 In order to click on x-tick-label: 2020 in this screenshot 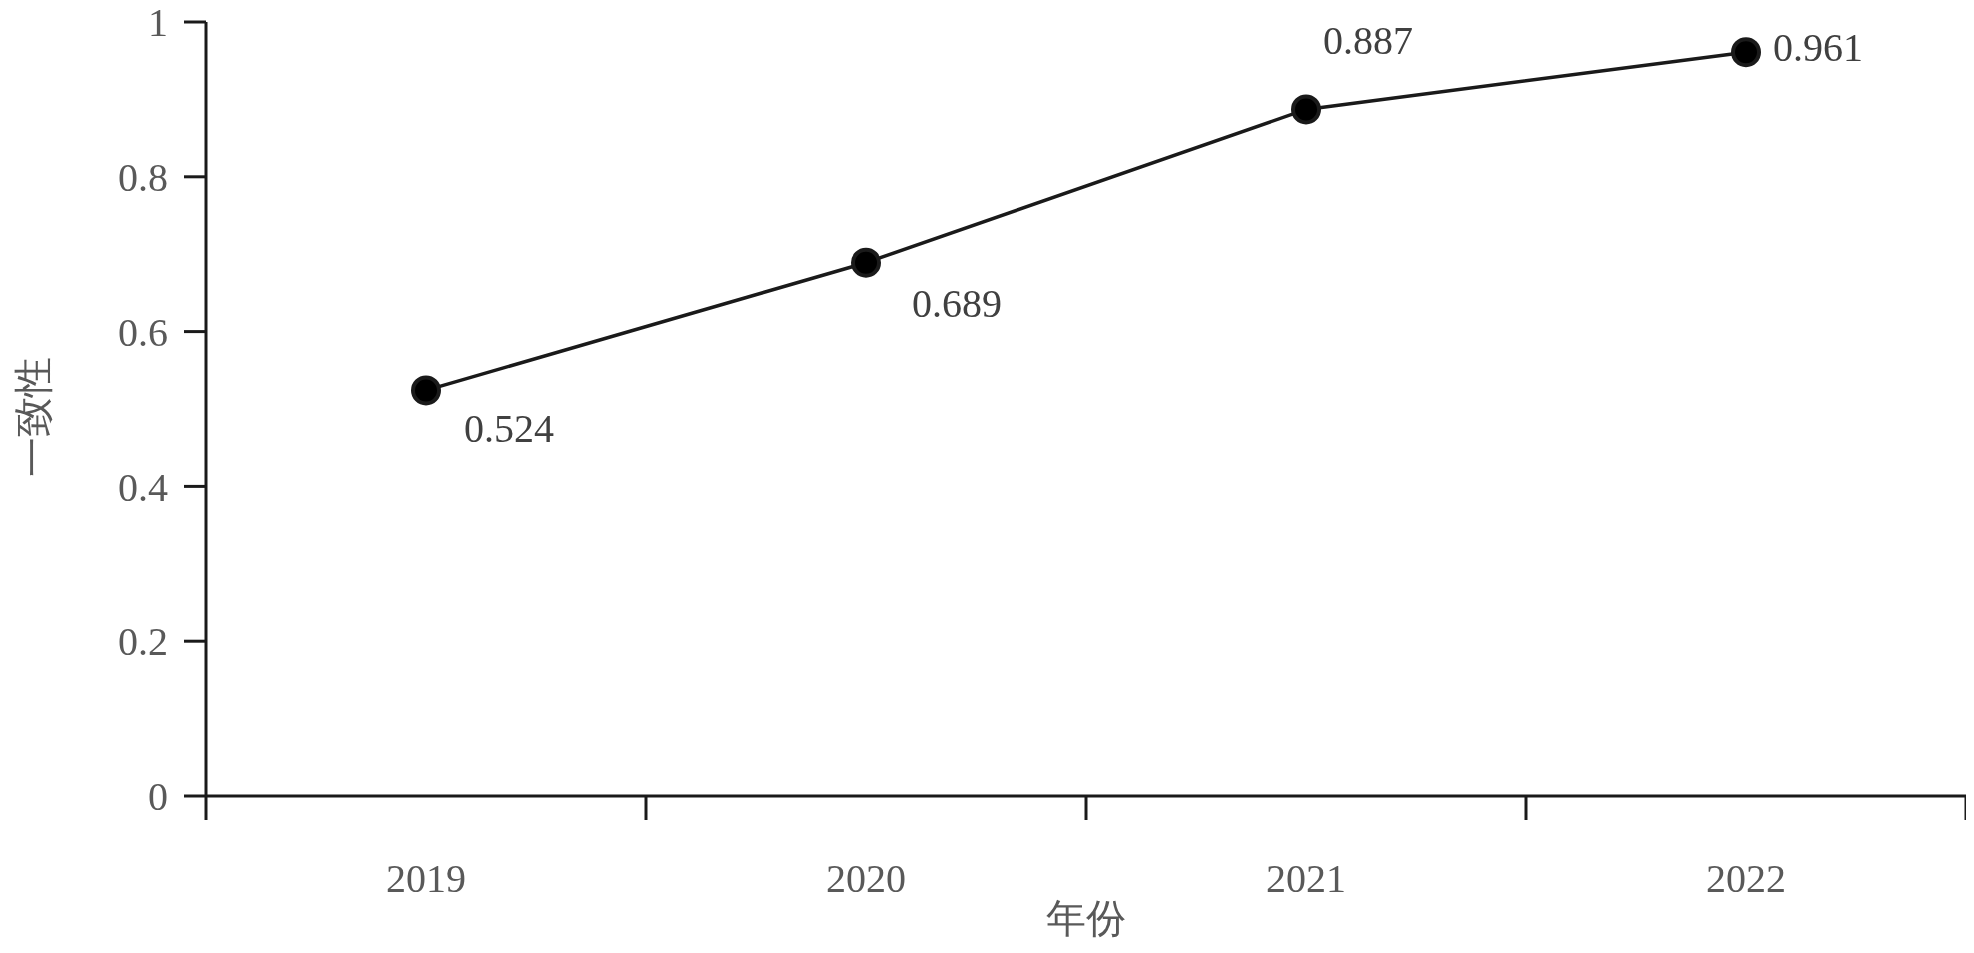, I will do `click(866, 878)`.